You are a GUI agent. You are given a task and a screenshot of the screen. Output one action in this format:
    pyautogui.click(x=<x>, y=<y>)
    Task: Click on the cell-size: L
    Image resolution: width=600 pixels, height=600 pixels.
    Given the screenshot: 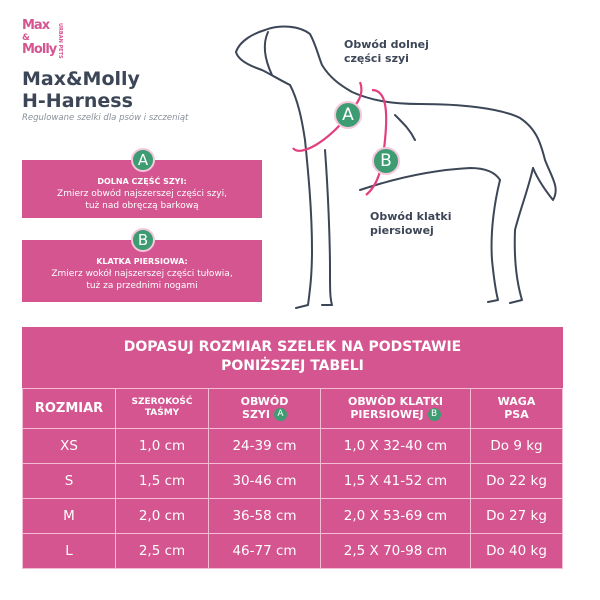 What is the action you would take?
    pyautogui.click(x=69, y=550)
    